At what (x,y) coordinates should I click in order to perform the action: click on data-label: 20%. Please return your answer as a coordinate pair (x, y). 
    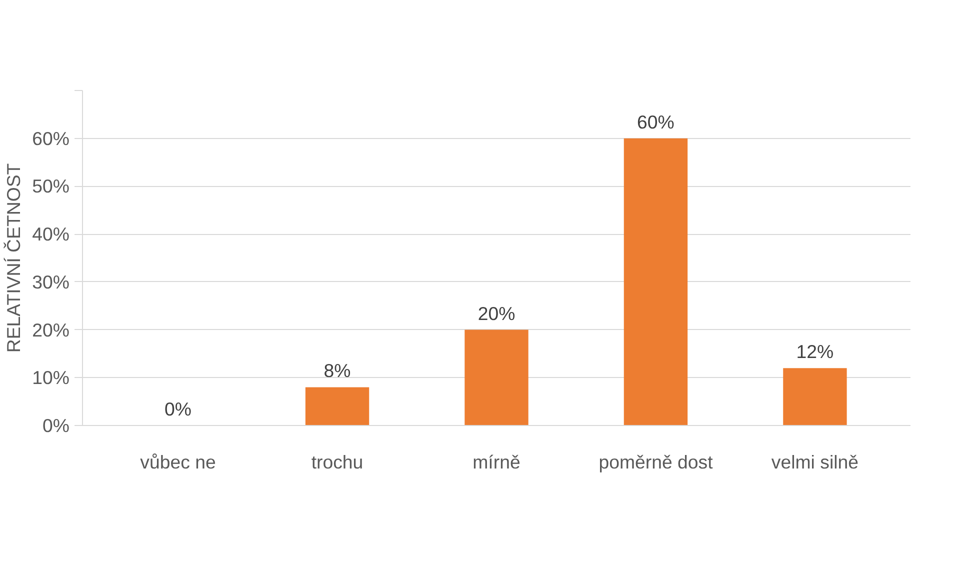
    Looking at the image, I should click on (497, 313).